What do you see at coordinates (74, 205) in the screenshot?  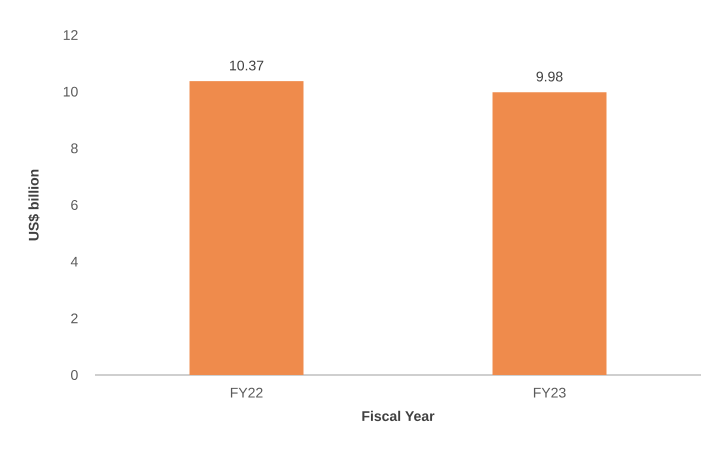 I see `y-tick-label: 6` at bounding box center [74, 205].